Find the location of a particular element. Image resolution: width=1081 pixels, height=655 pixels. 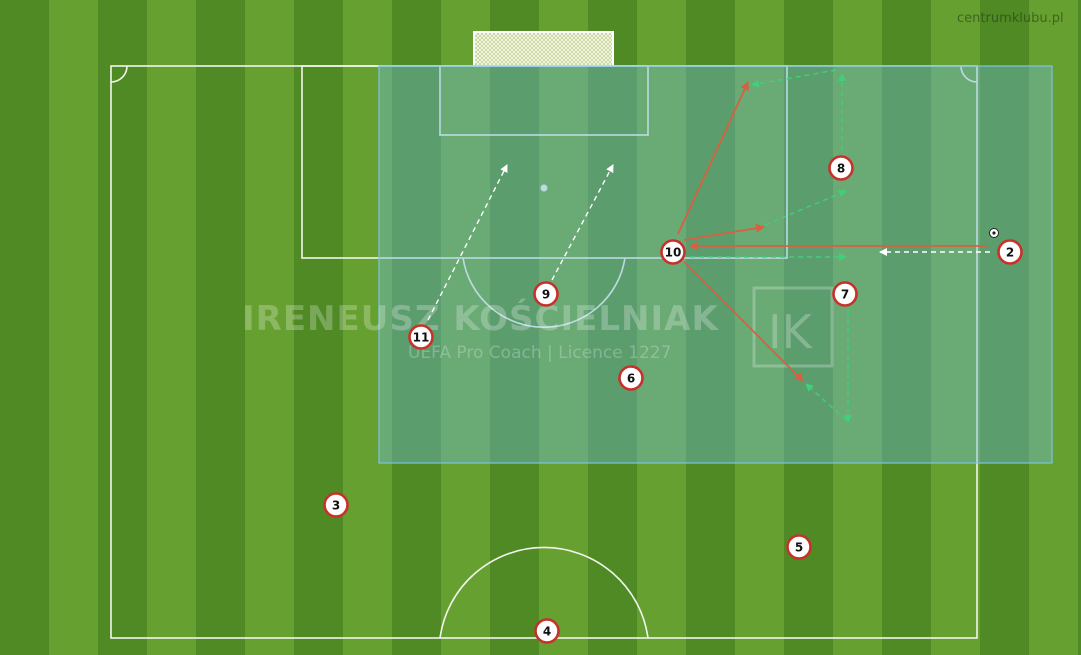

player-number: 6 is located at coordinates (631, 378).